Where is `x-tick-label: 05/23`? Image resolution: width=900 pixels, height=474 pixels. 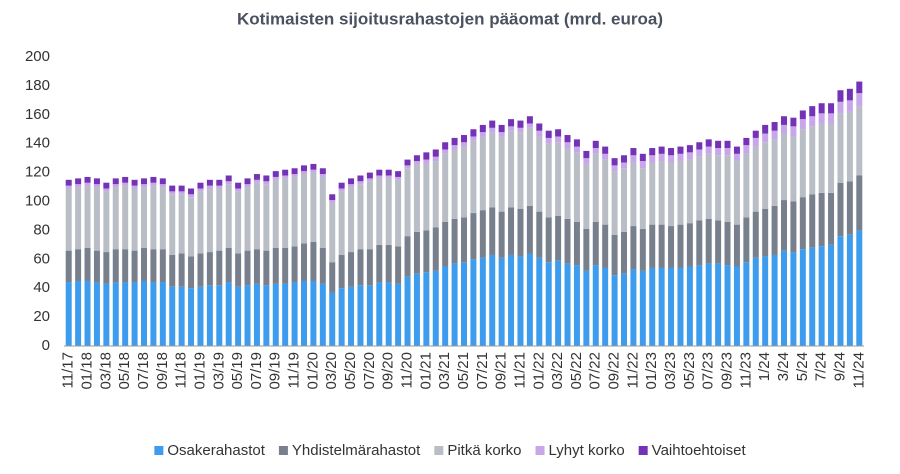
x-tick-label: 05/23 is located at coordinates (689, 371).